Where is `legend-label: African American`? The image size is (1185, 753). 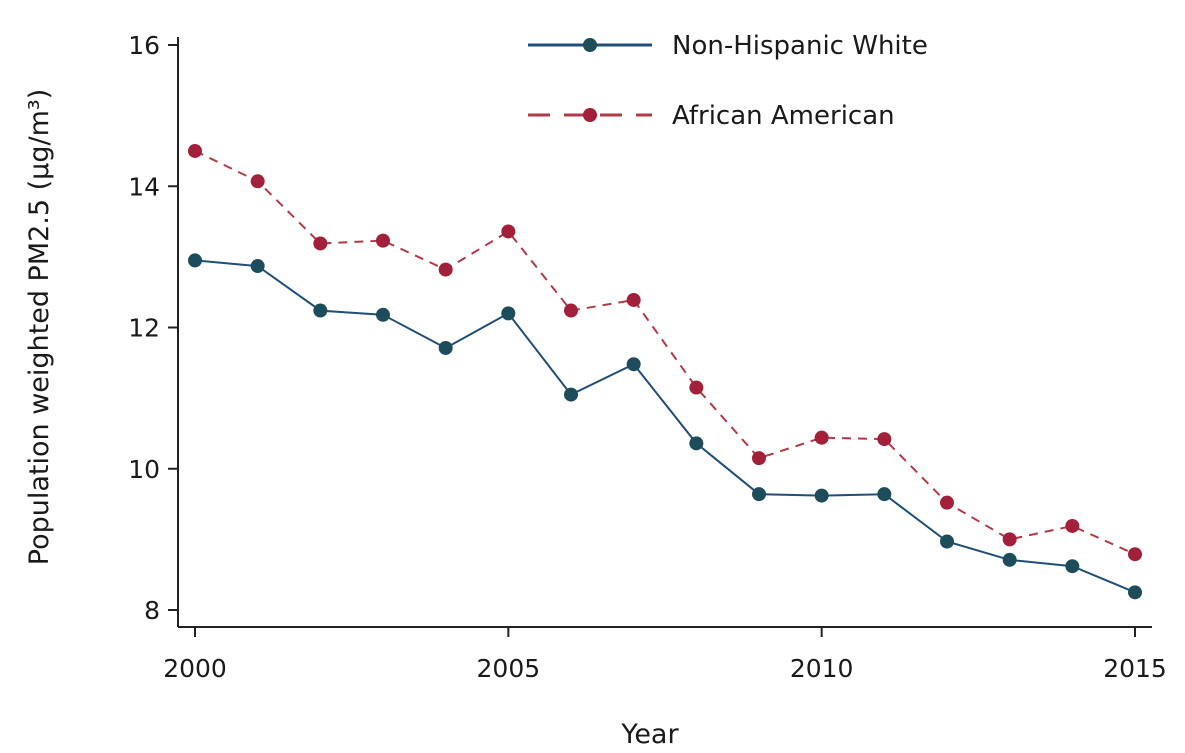
legend-label: African American is located at coordinates (783, 116).